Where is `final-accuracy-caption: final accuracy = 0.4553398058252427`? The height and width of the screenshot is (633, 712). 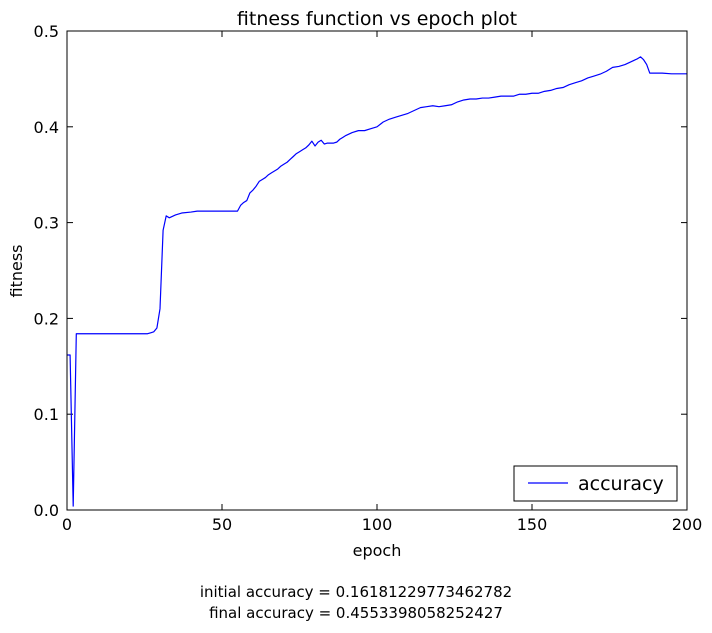
final-accuracy-caption: final accuracy = 0.4553398058252427 is located at coordinates (356, 613).